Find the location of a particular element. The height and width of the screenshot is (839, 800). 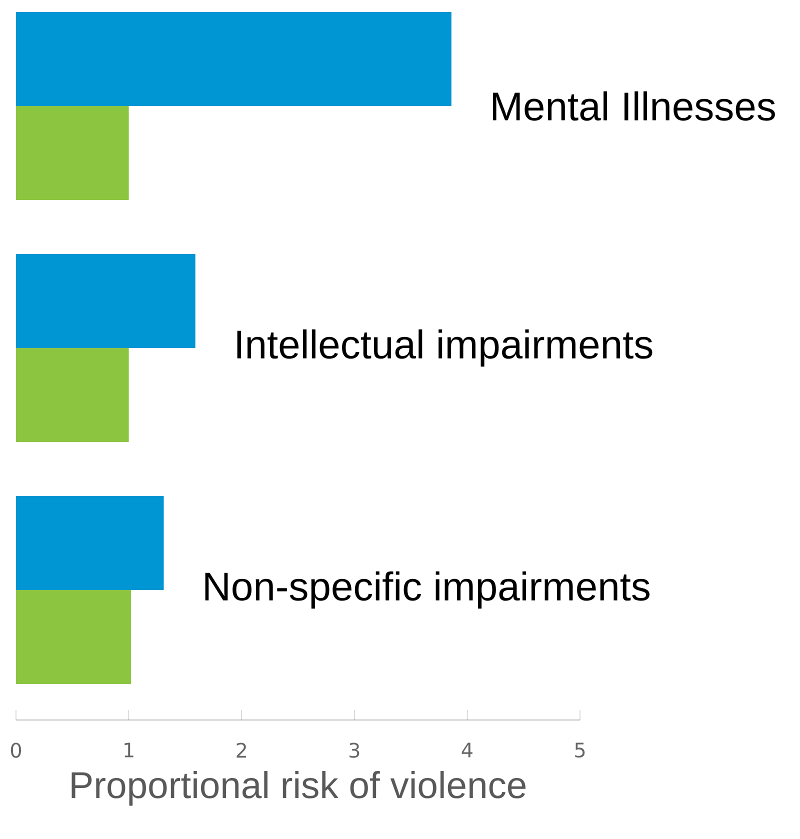

x-tick-label: 4 is located at coordinates (467, 750).